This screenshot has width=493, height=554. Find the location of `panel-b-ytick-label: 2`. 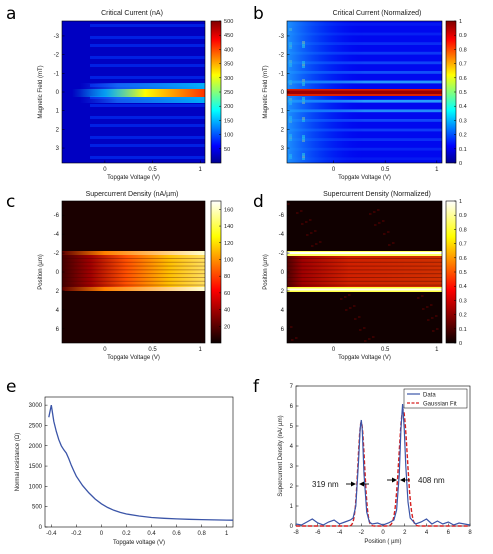

panel-b-ytick-label: 2 is located at coordinates (283, 130).